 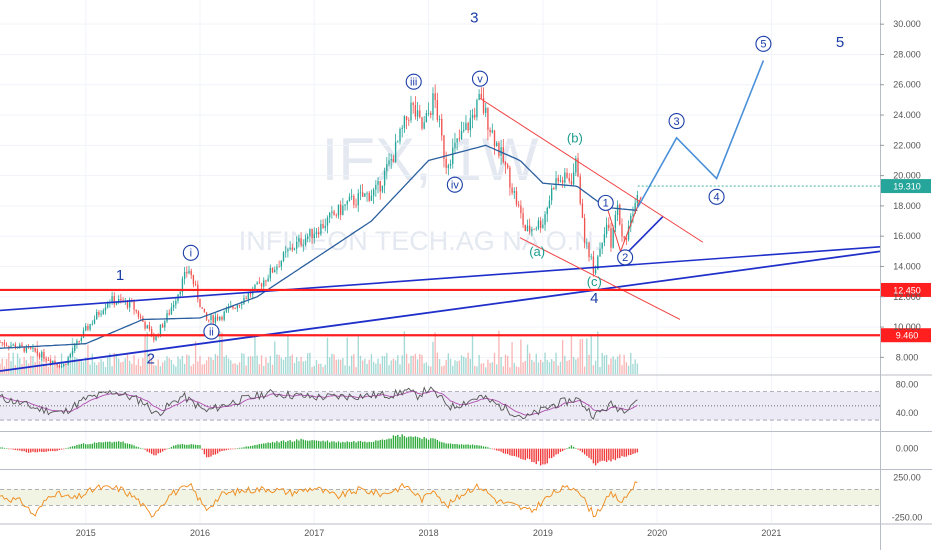 What do you see at coordinates (319, 450) in the screenshot?
I see `macd-pane` at bounding box center [319, 450].